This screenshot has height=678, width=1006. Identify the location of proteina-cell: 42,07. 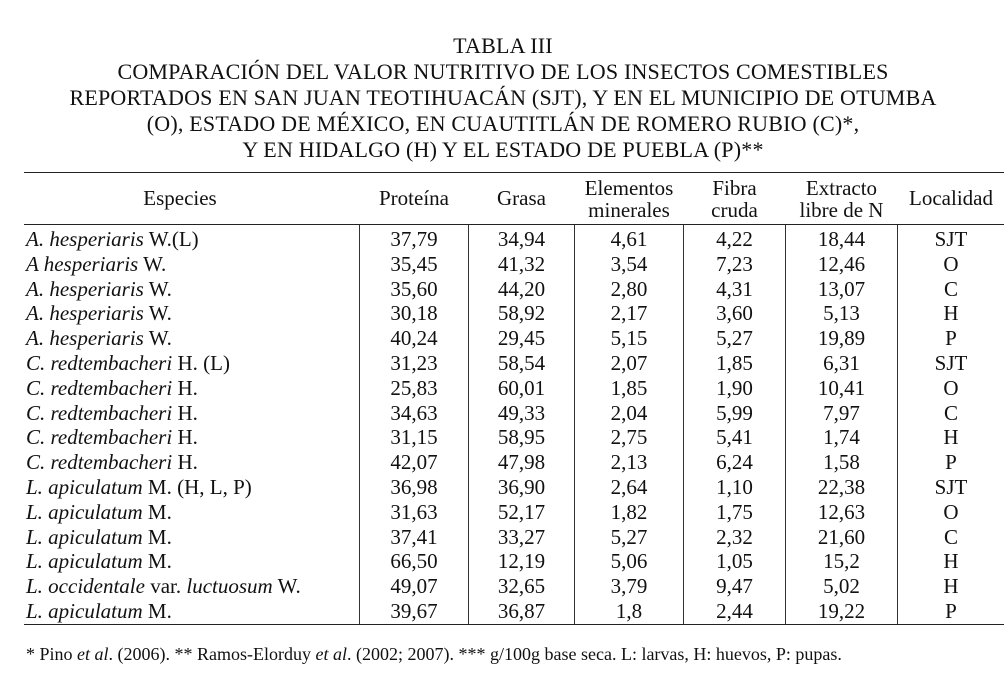
(414, 462).